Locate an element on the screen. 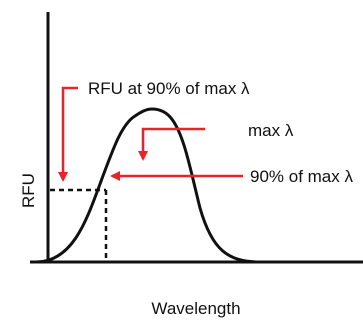  rfu-90-arrow is located at coordinates (68, 134).